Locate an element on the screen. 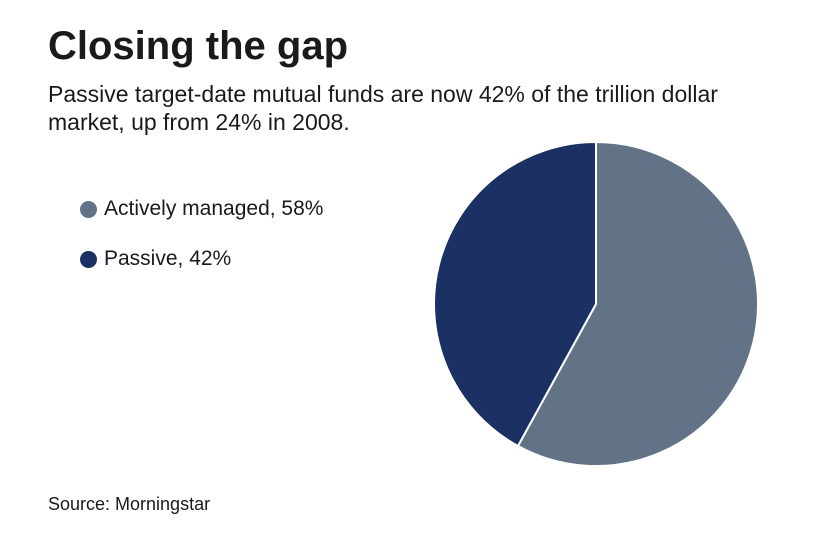 This screenshot has height=547, width=840. legend-label-passive: Passive, 42% is located at coordinates (168, 258).